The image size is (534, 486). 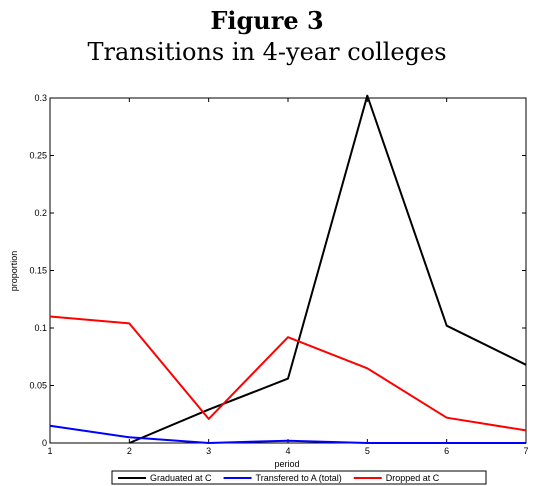 What do you see at coordinates (181, 478) in the screenshot?
I see `legend-entry: Graduated at C` at bounding box center [181, 478].